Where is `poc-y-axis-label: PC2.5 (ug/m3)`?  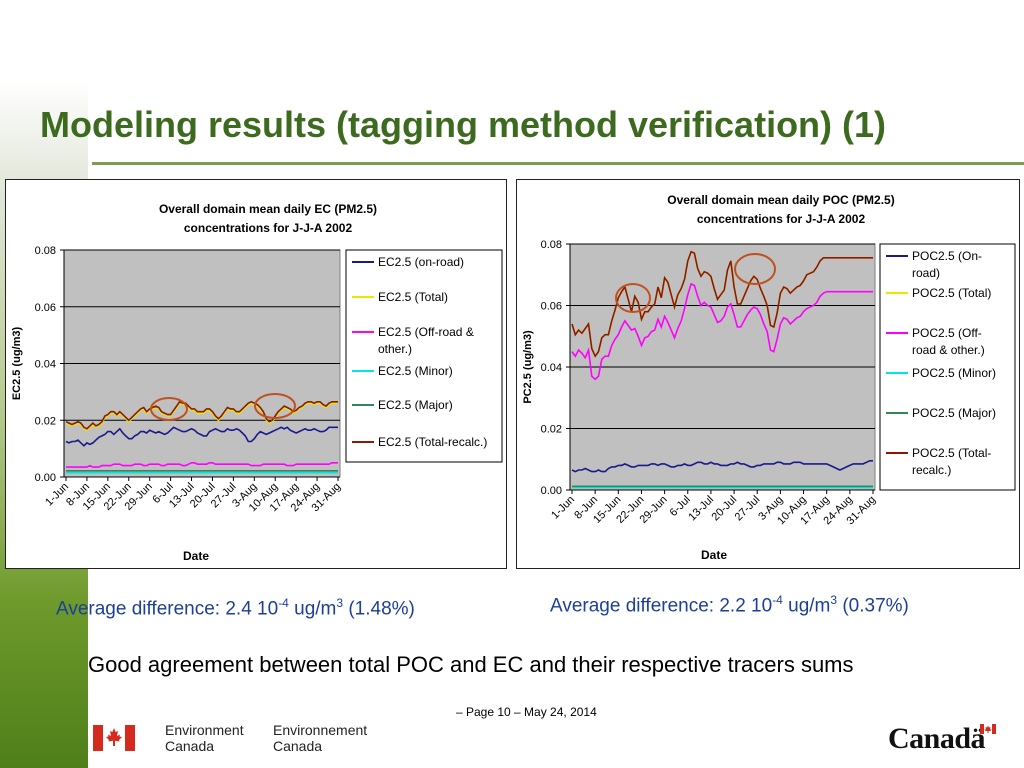
poc-y-axis-label: PC2.5 (ug/m3) is located at coordinates (528, 367).